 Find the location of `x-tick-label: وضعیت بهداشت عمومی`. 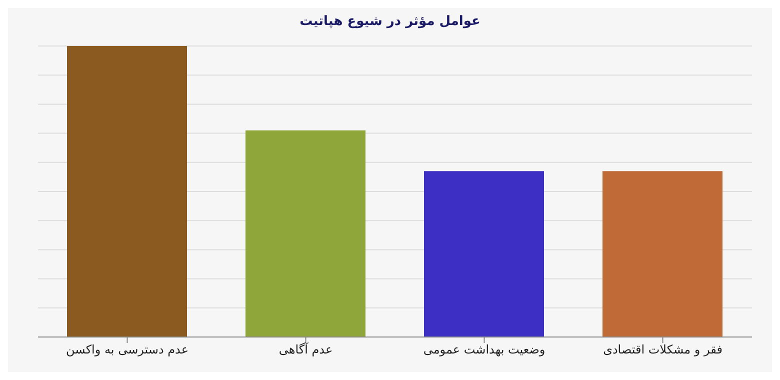

x-tick-label: وضعیت بهداشت عمومی is located at coordinates (484, 349).